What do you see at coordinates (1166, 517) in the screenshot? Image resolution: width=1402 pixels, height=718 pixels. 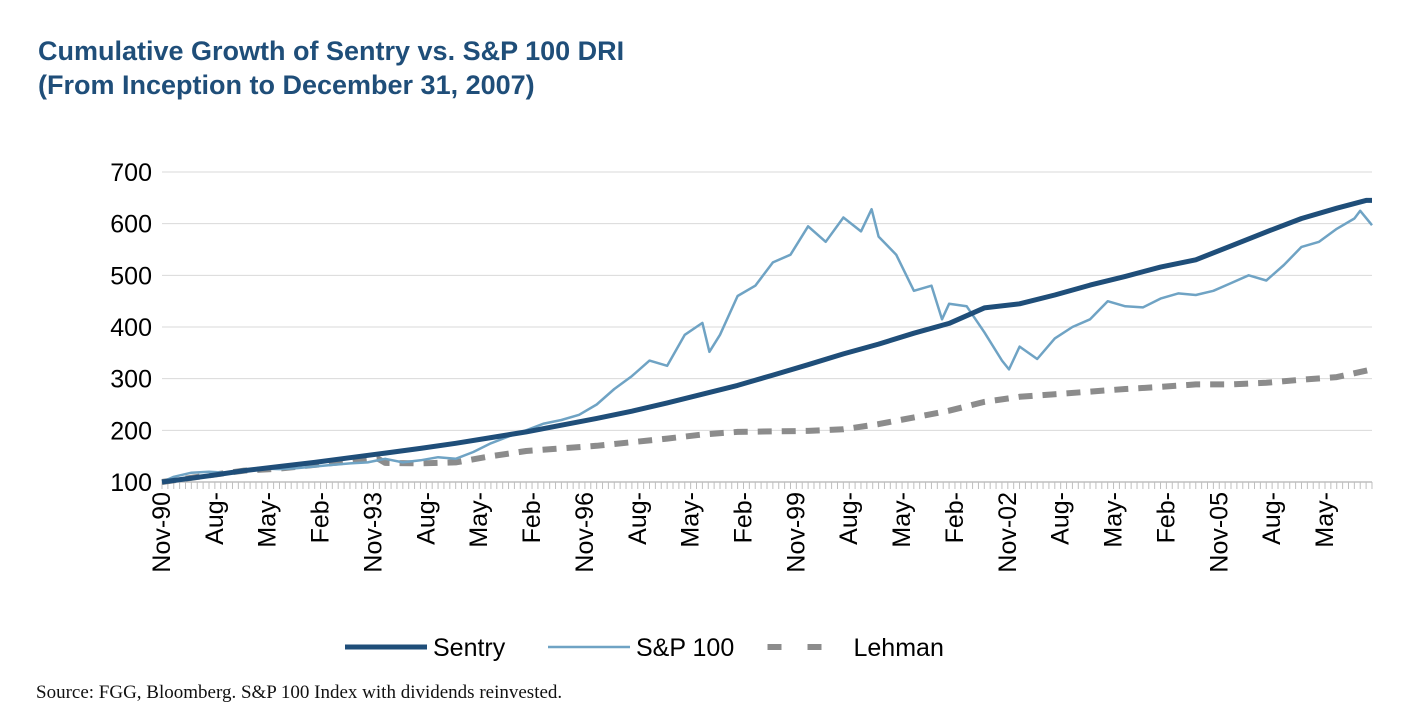 I see `x-tick-label-19: Feb-` at bounding box center [1166, 517].